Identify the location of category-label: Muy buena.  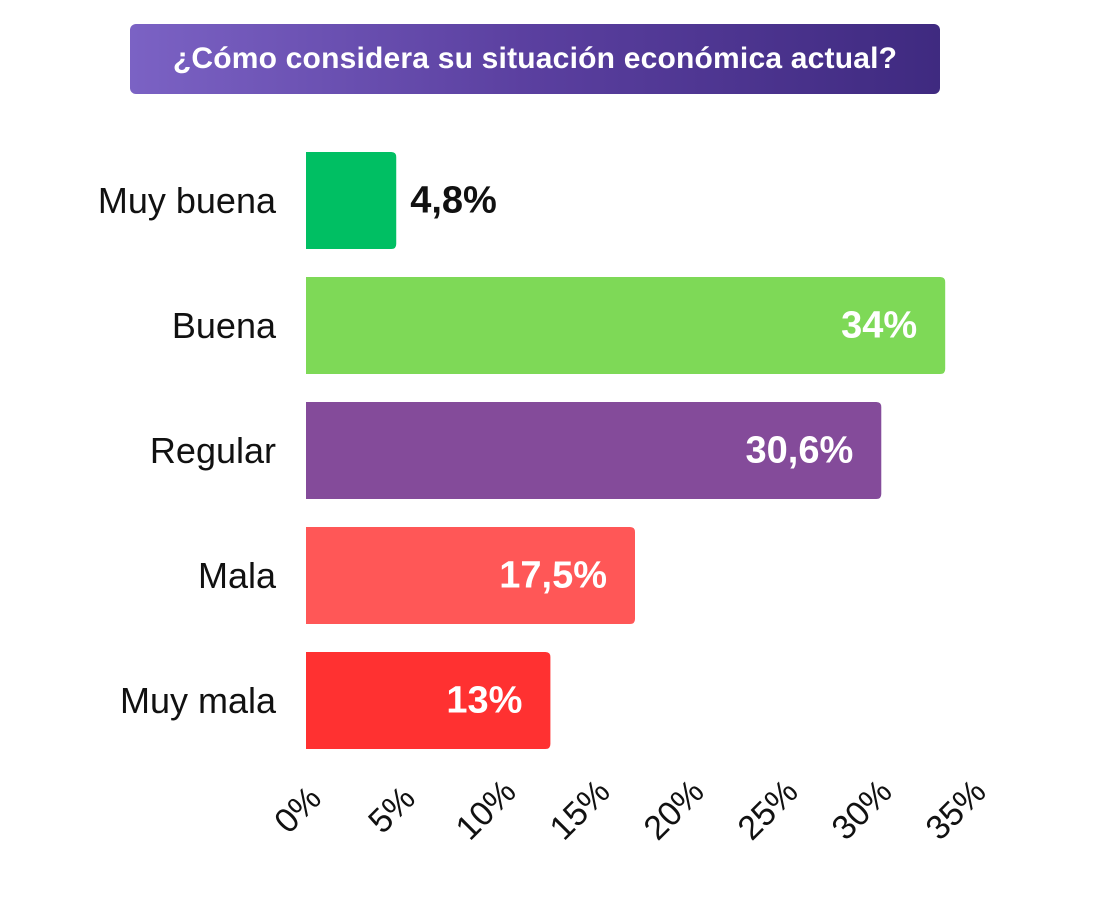
(187, 200).